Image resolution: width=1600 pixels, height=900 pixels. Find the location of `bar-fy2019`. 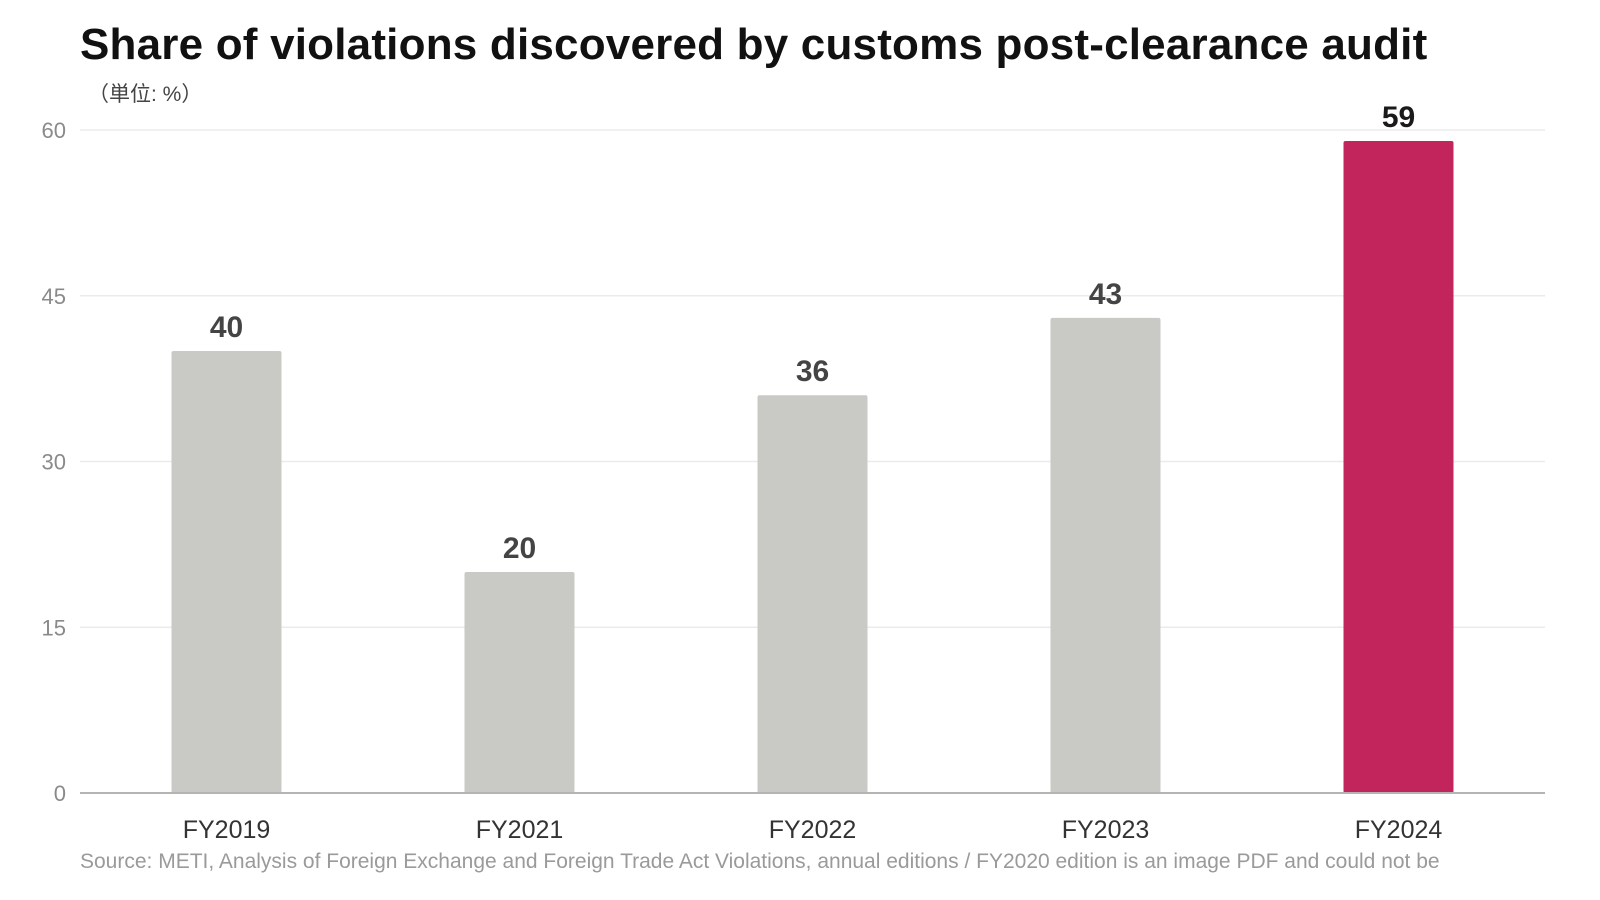

bar-fy2019 is located at coordinates (226, 572).